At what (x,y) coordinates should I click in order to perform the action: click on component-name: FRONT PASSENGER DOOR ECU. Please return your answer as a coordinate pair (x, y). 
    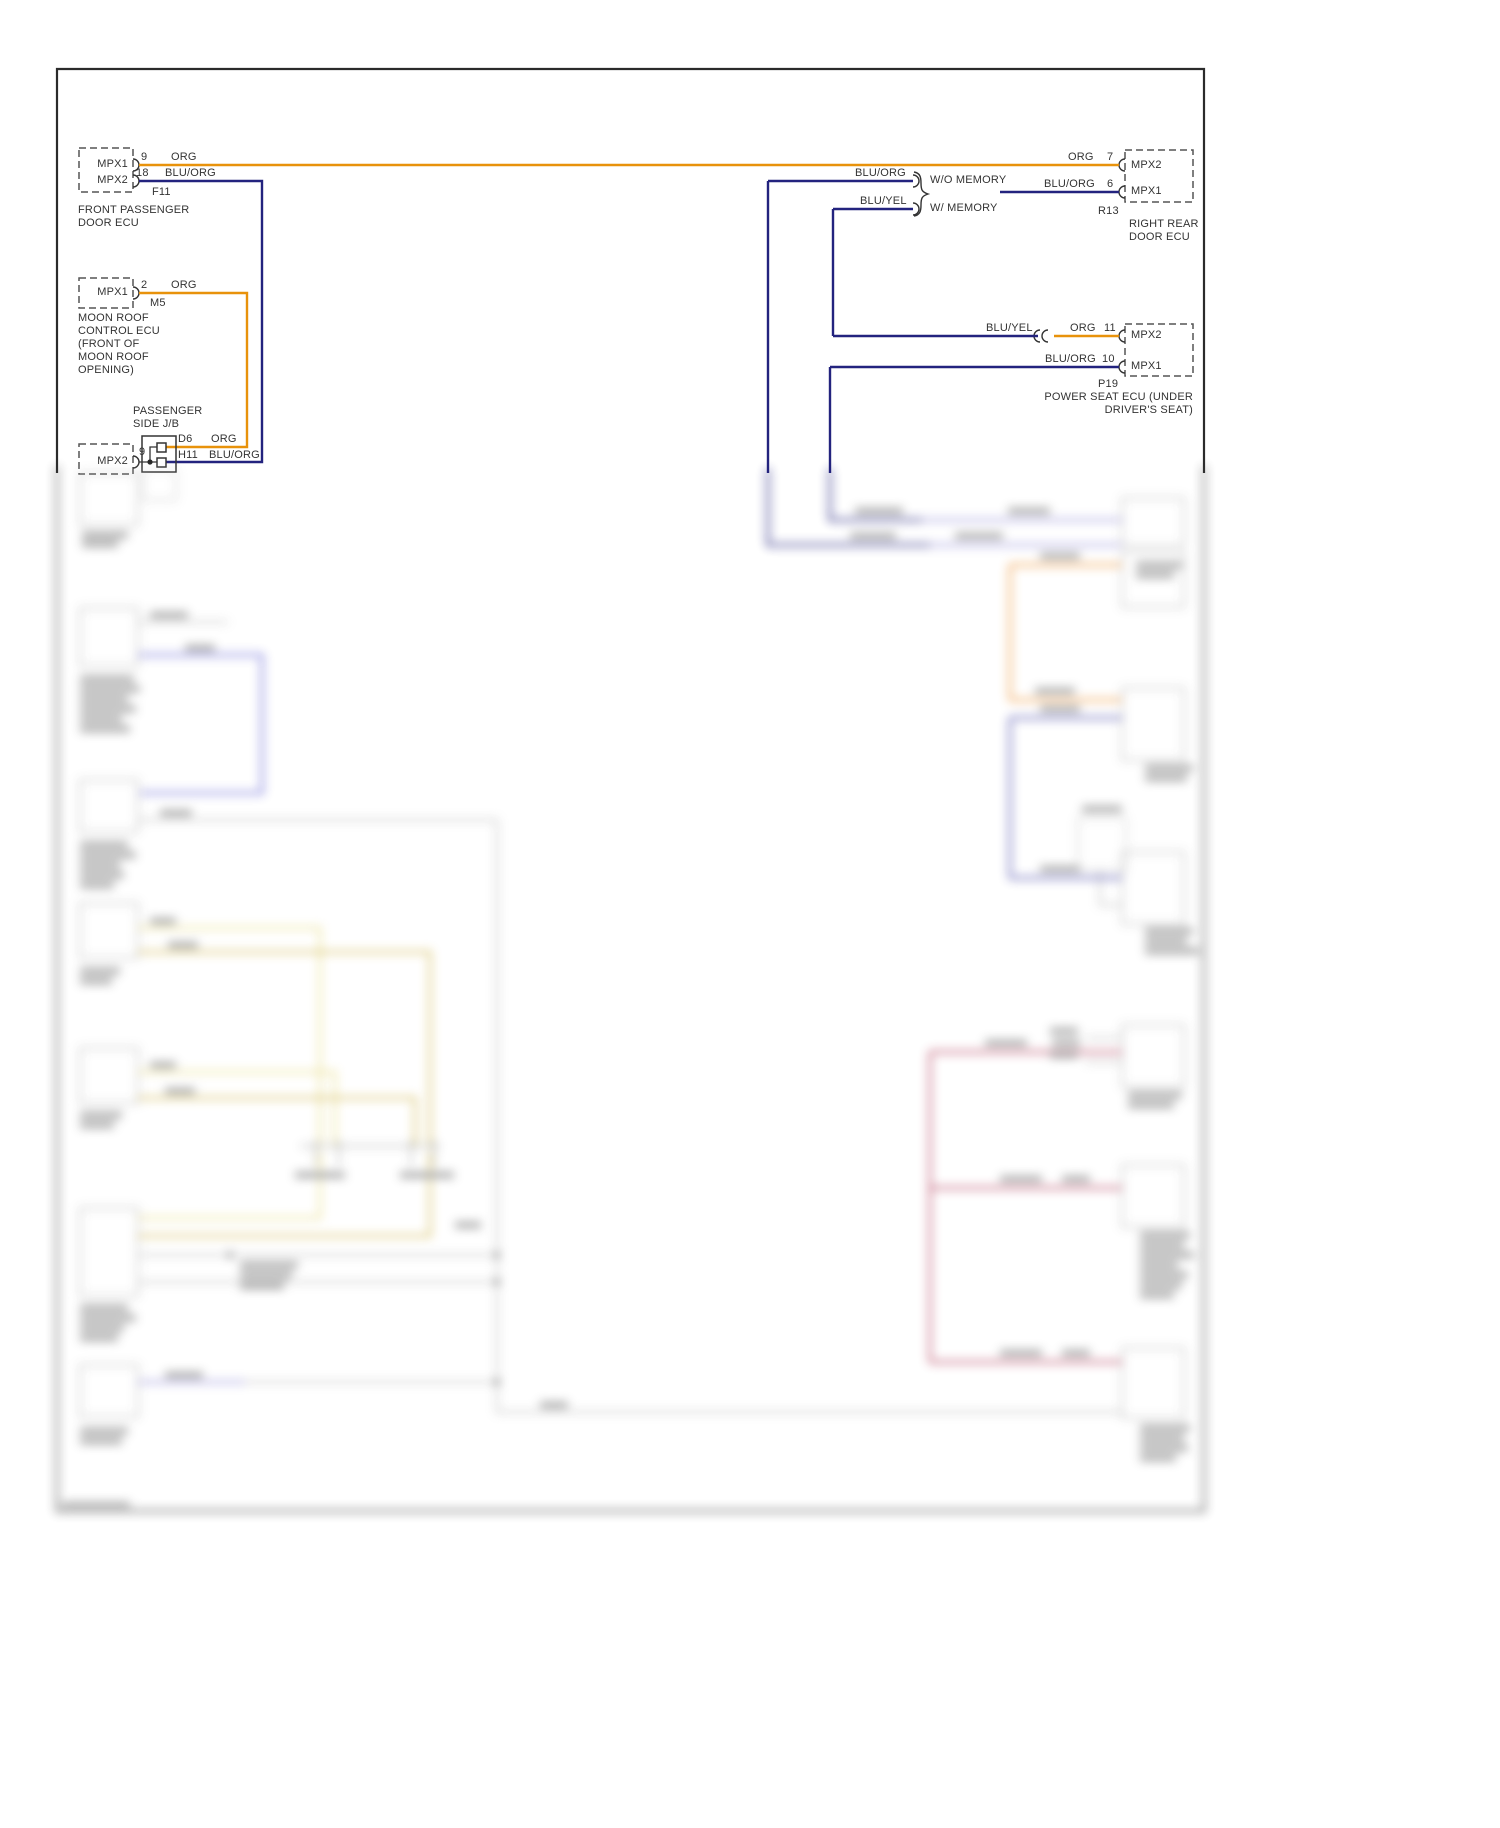
    Looking at the image, I should click on (134, 216).